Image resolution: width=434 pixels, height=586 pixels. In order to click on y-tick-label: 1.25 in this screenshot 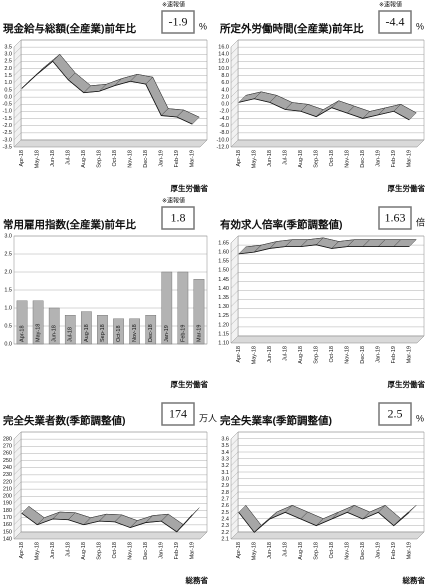, I will do `click(223, 316)`.